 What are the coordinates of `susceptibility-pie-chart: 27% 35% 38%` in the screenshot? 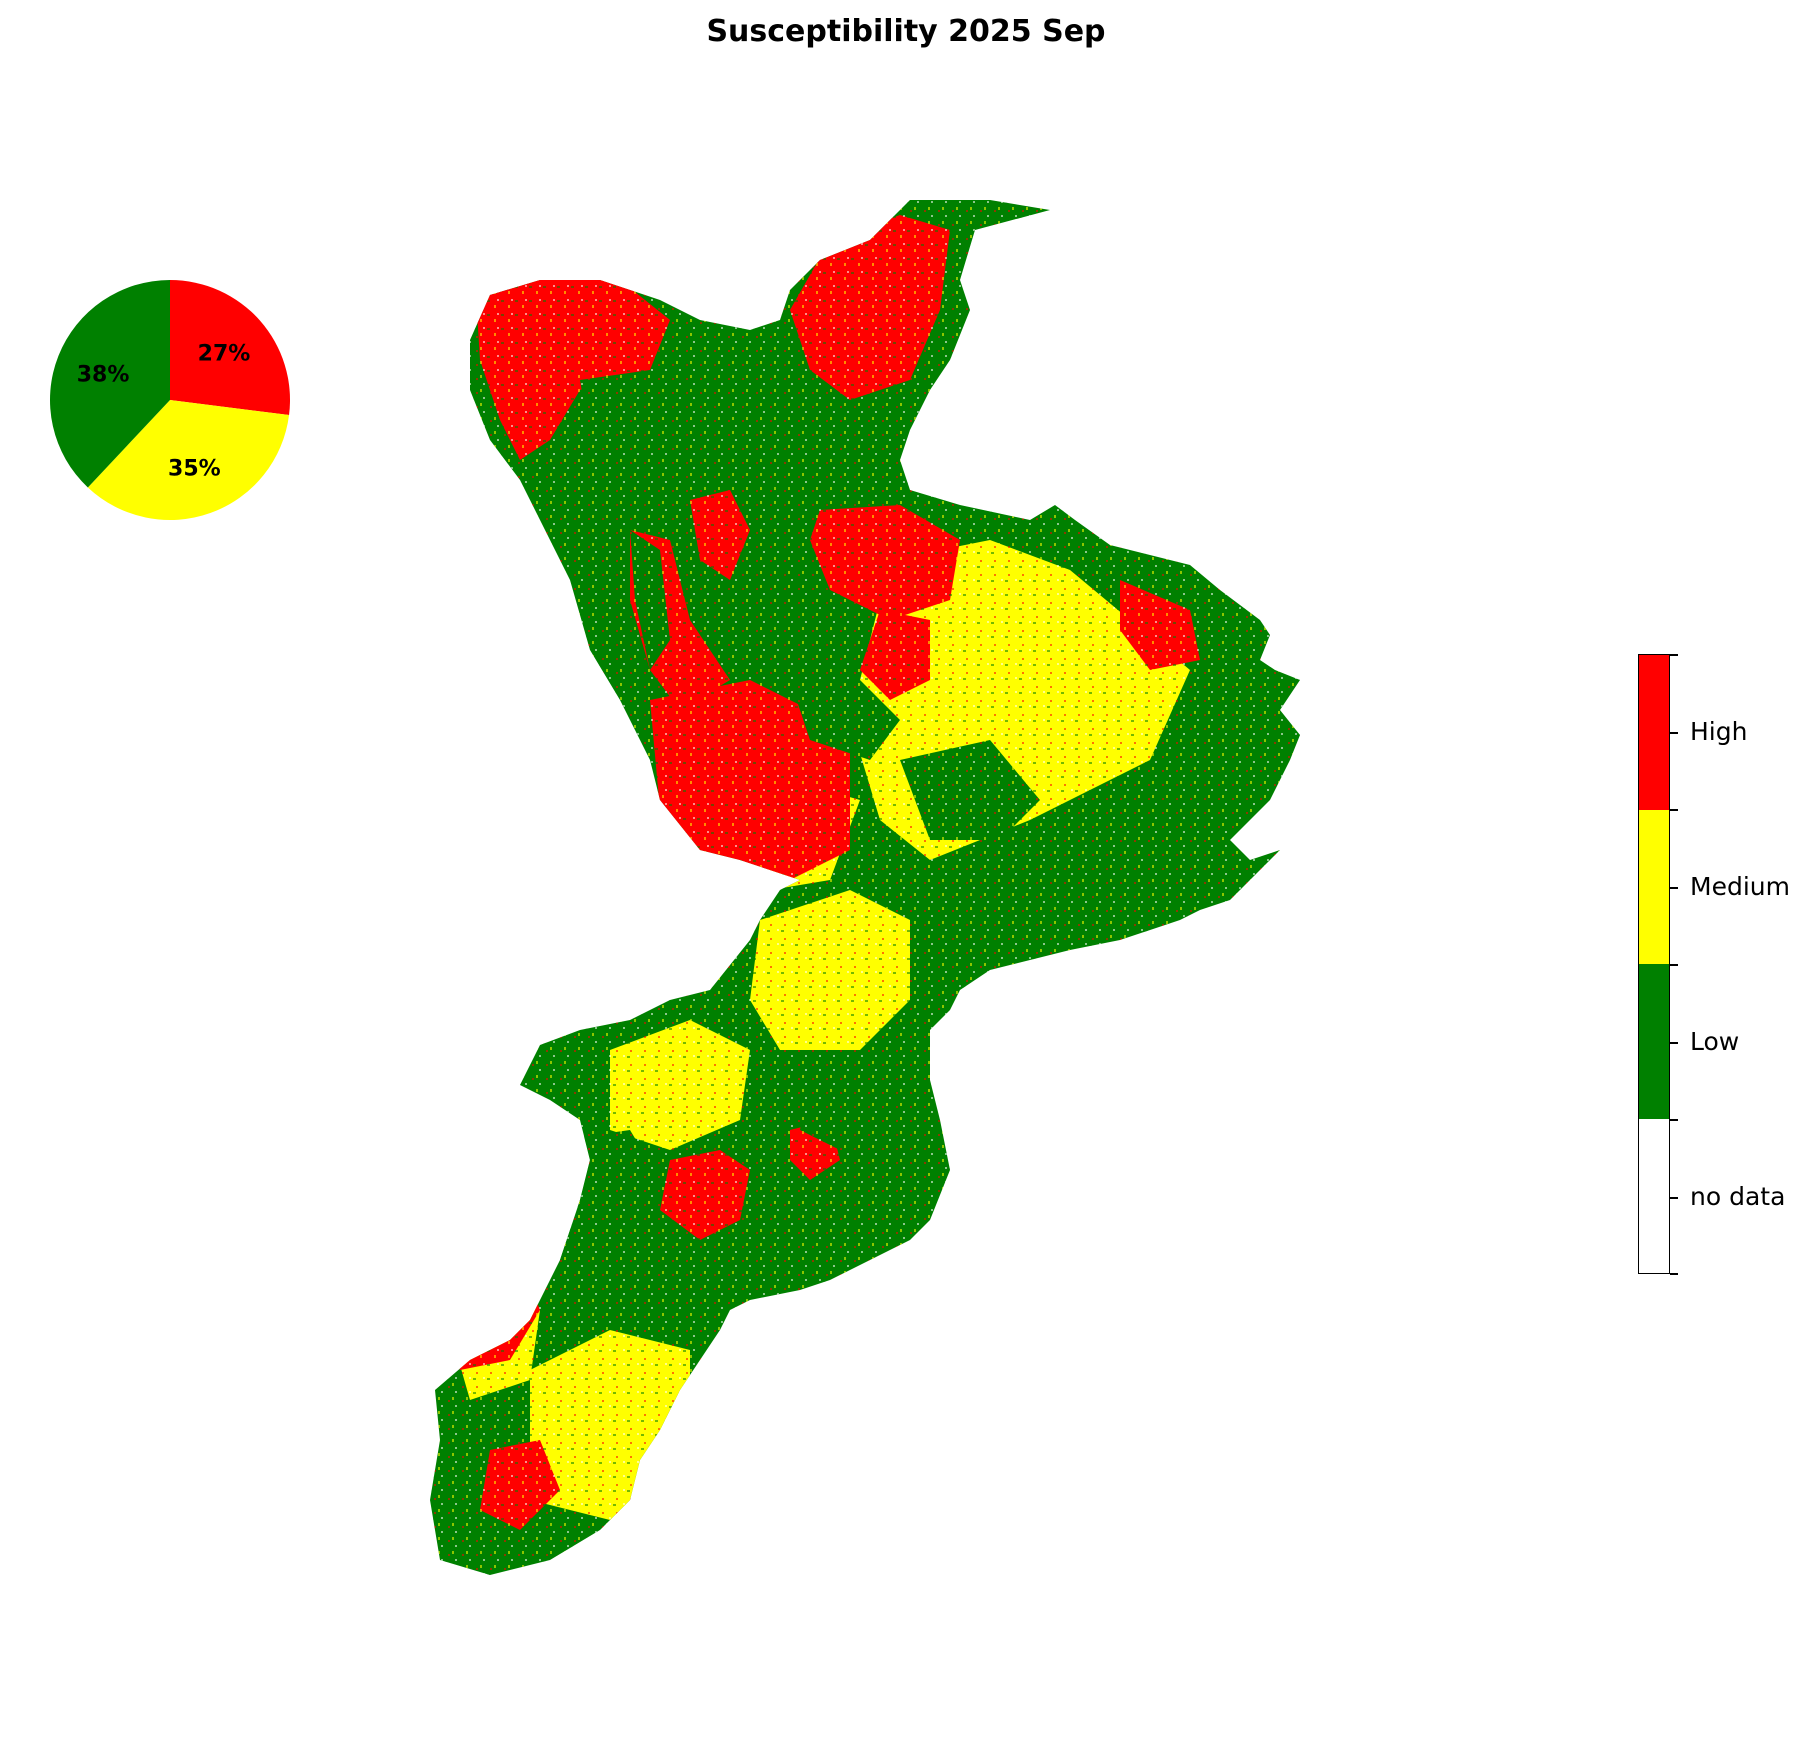 It's located at (169, 400).